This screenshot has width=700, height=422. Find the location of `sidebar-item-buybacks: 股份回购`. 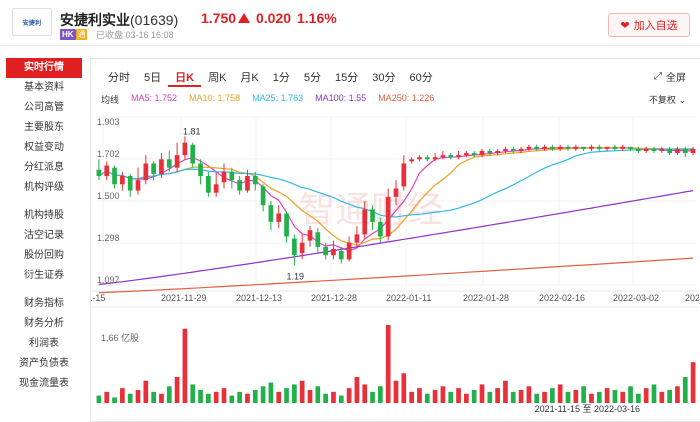

sidebar-item-buybacks: 股份回购 is located at coordinates (44, 255).